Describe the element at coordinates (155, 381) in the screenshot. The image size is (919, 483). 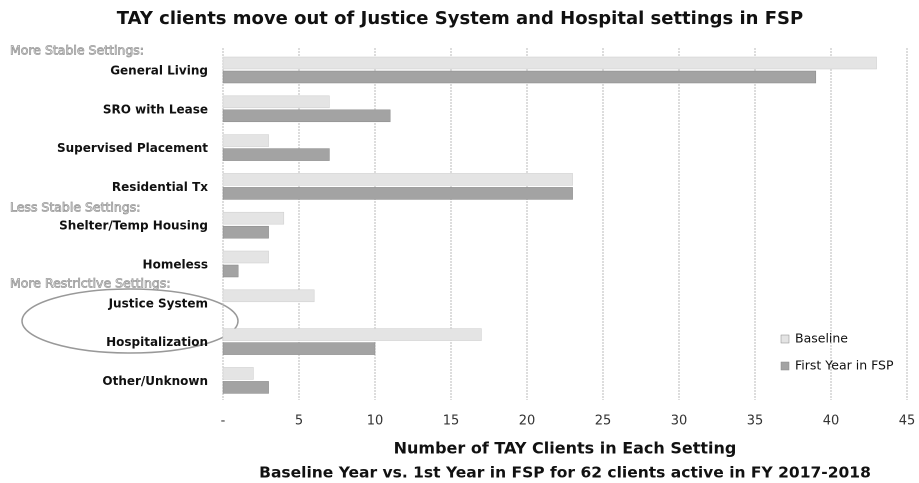
I see `y-tick-label: Other/Unknown` at that location.